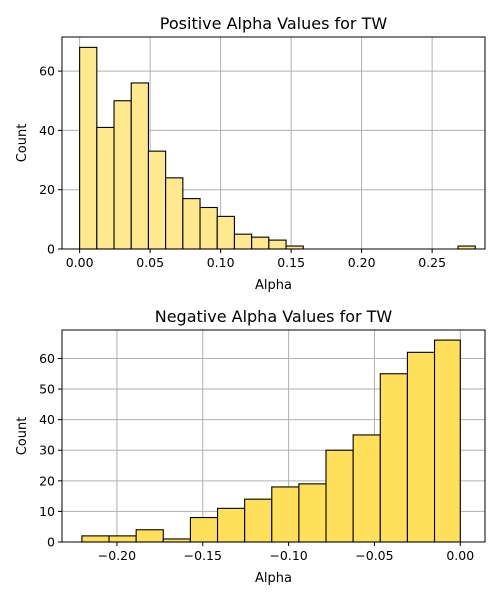 This screenshot has width=500, height=600. I want to click on chart-title: Positive Alpha Values for TW, so click(274, 23).